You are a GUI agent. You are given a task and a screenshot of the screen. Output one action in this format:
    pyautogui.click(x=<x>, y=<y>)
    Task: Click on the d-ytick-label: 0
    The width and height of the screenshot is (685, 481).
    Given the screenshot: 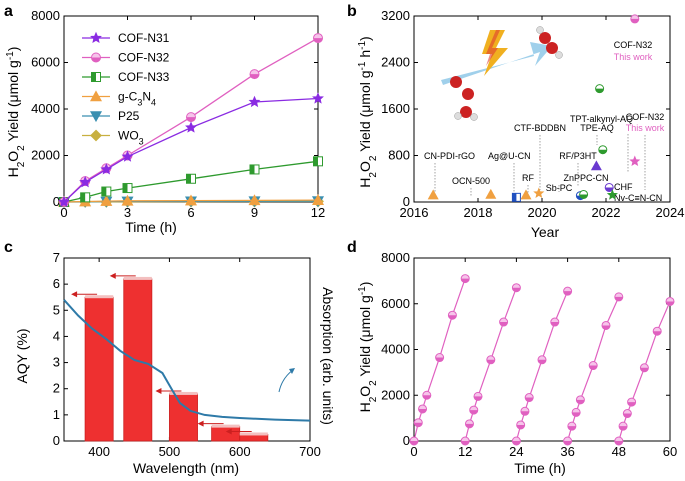 What is the action you would take?
    pyautogui.click(x=406, y=440)
    